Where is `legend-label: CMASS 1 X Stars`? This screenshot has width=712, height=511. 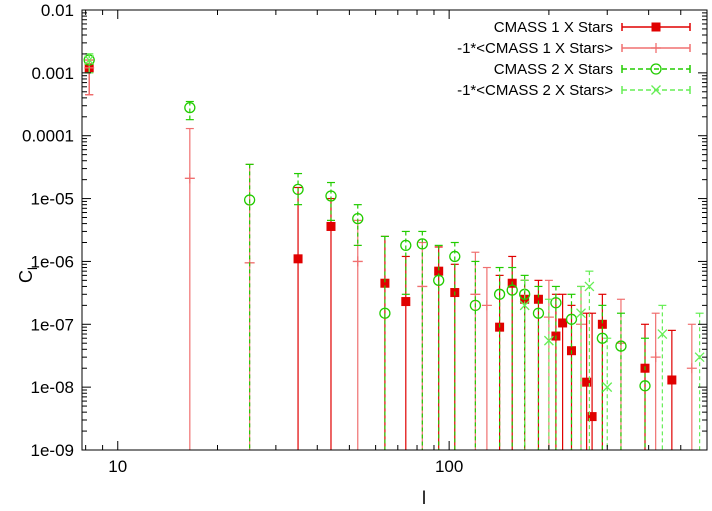 legend-label: CMASS 1 X Stars is located at coordinates (553, 27).